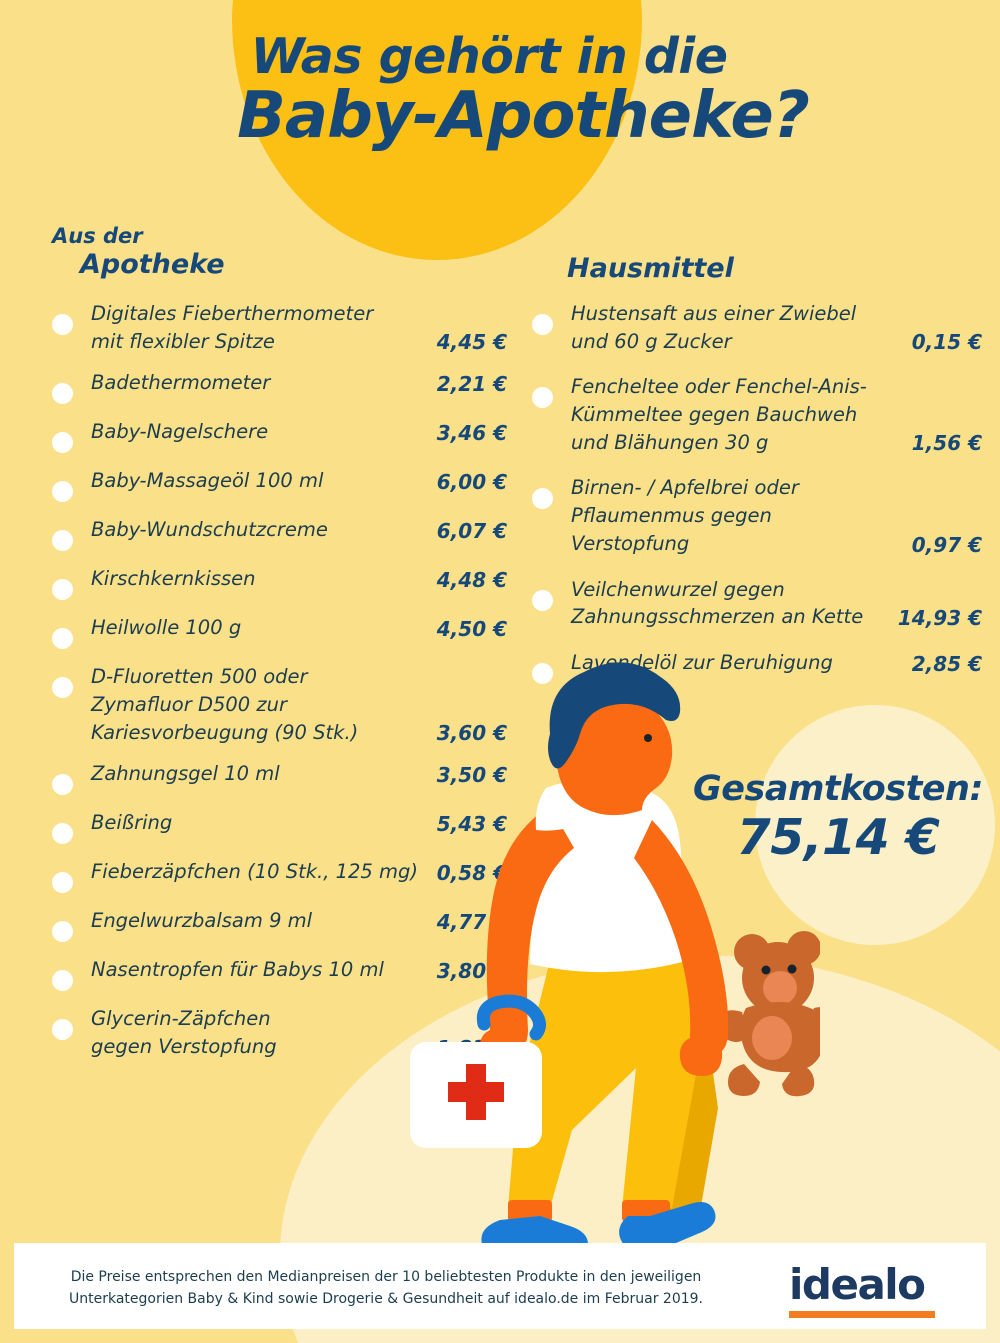  I want to click on list-item: Kirschkernkissen 4,48 €, so click(279, 583).